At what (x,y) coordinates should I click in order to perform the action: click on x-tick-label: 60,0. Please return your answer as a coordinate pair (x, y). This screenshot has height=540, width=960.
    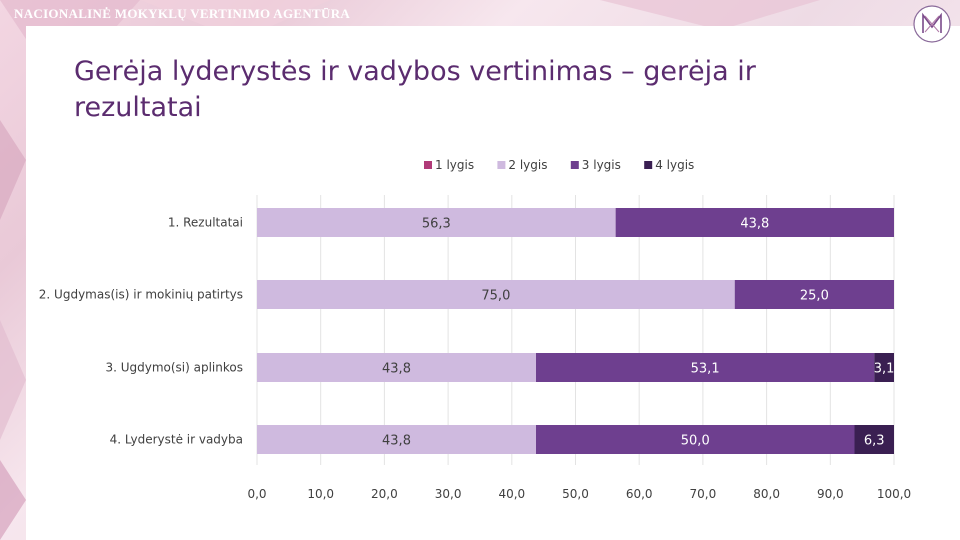
    Looking at the image, I should click on (639, 494).